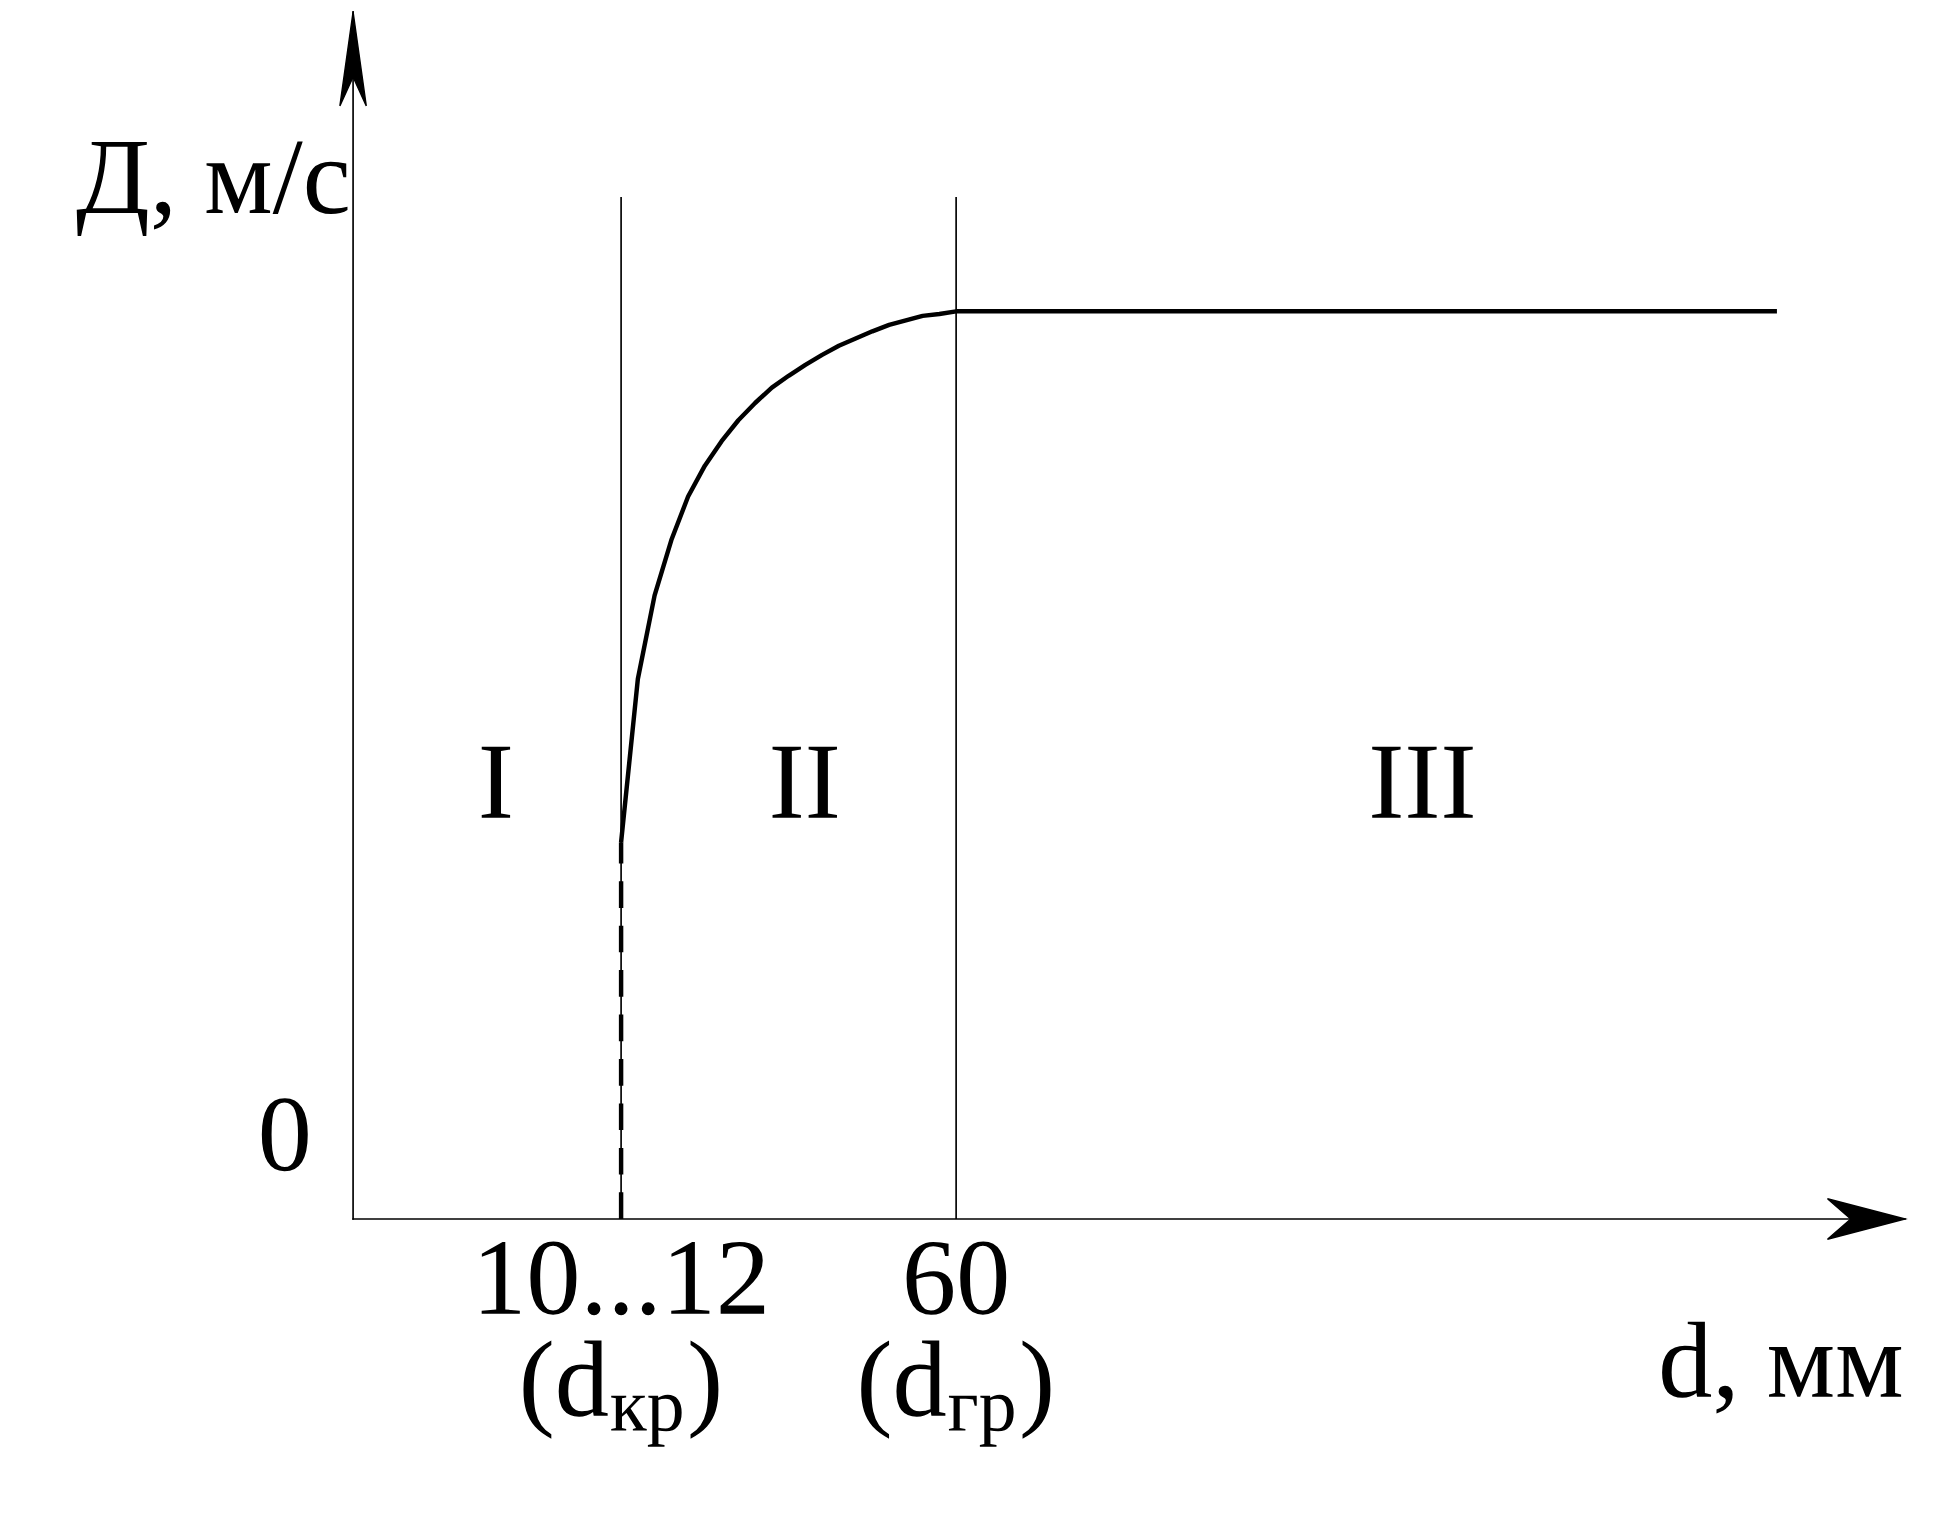 The width and height of the screenshot is (1940, 1532). Describe the element at coordinates (1782, 1367) in the screenshot. I see `x-axis-title: d, мм` at that location.